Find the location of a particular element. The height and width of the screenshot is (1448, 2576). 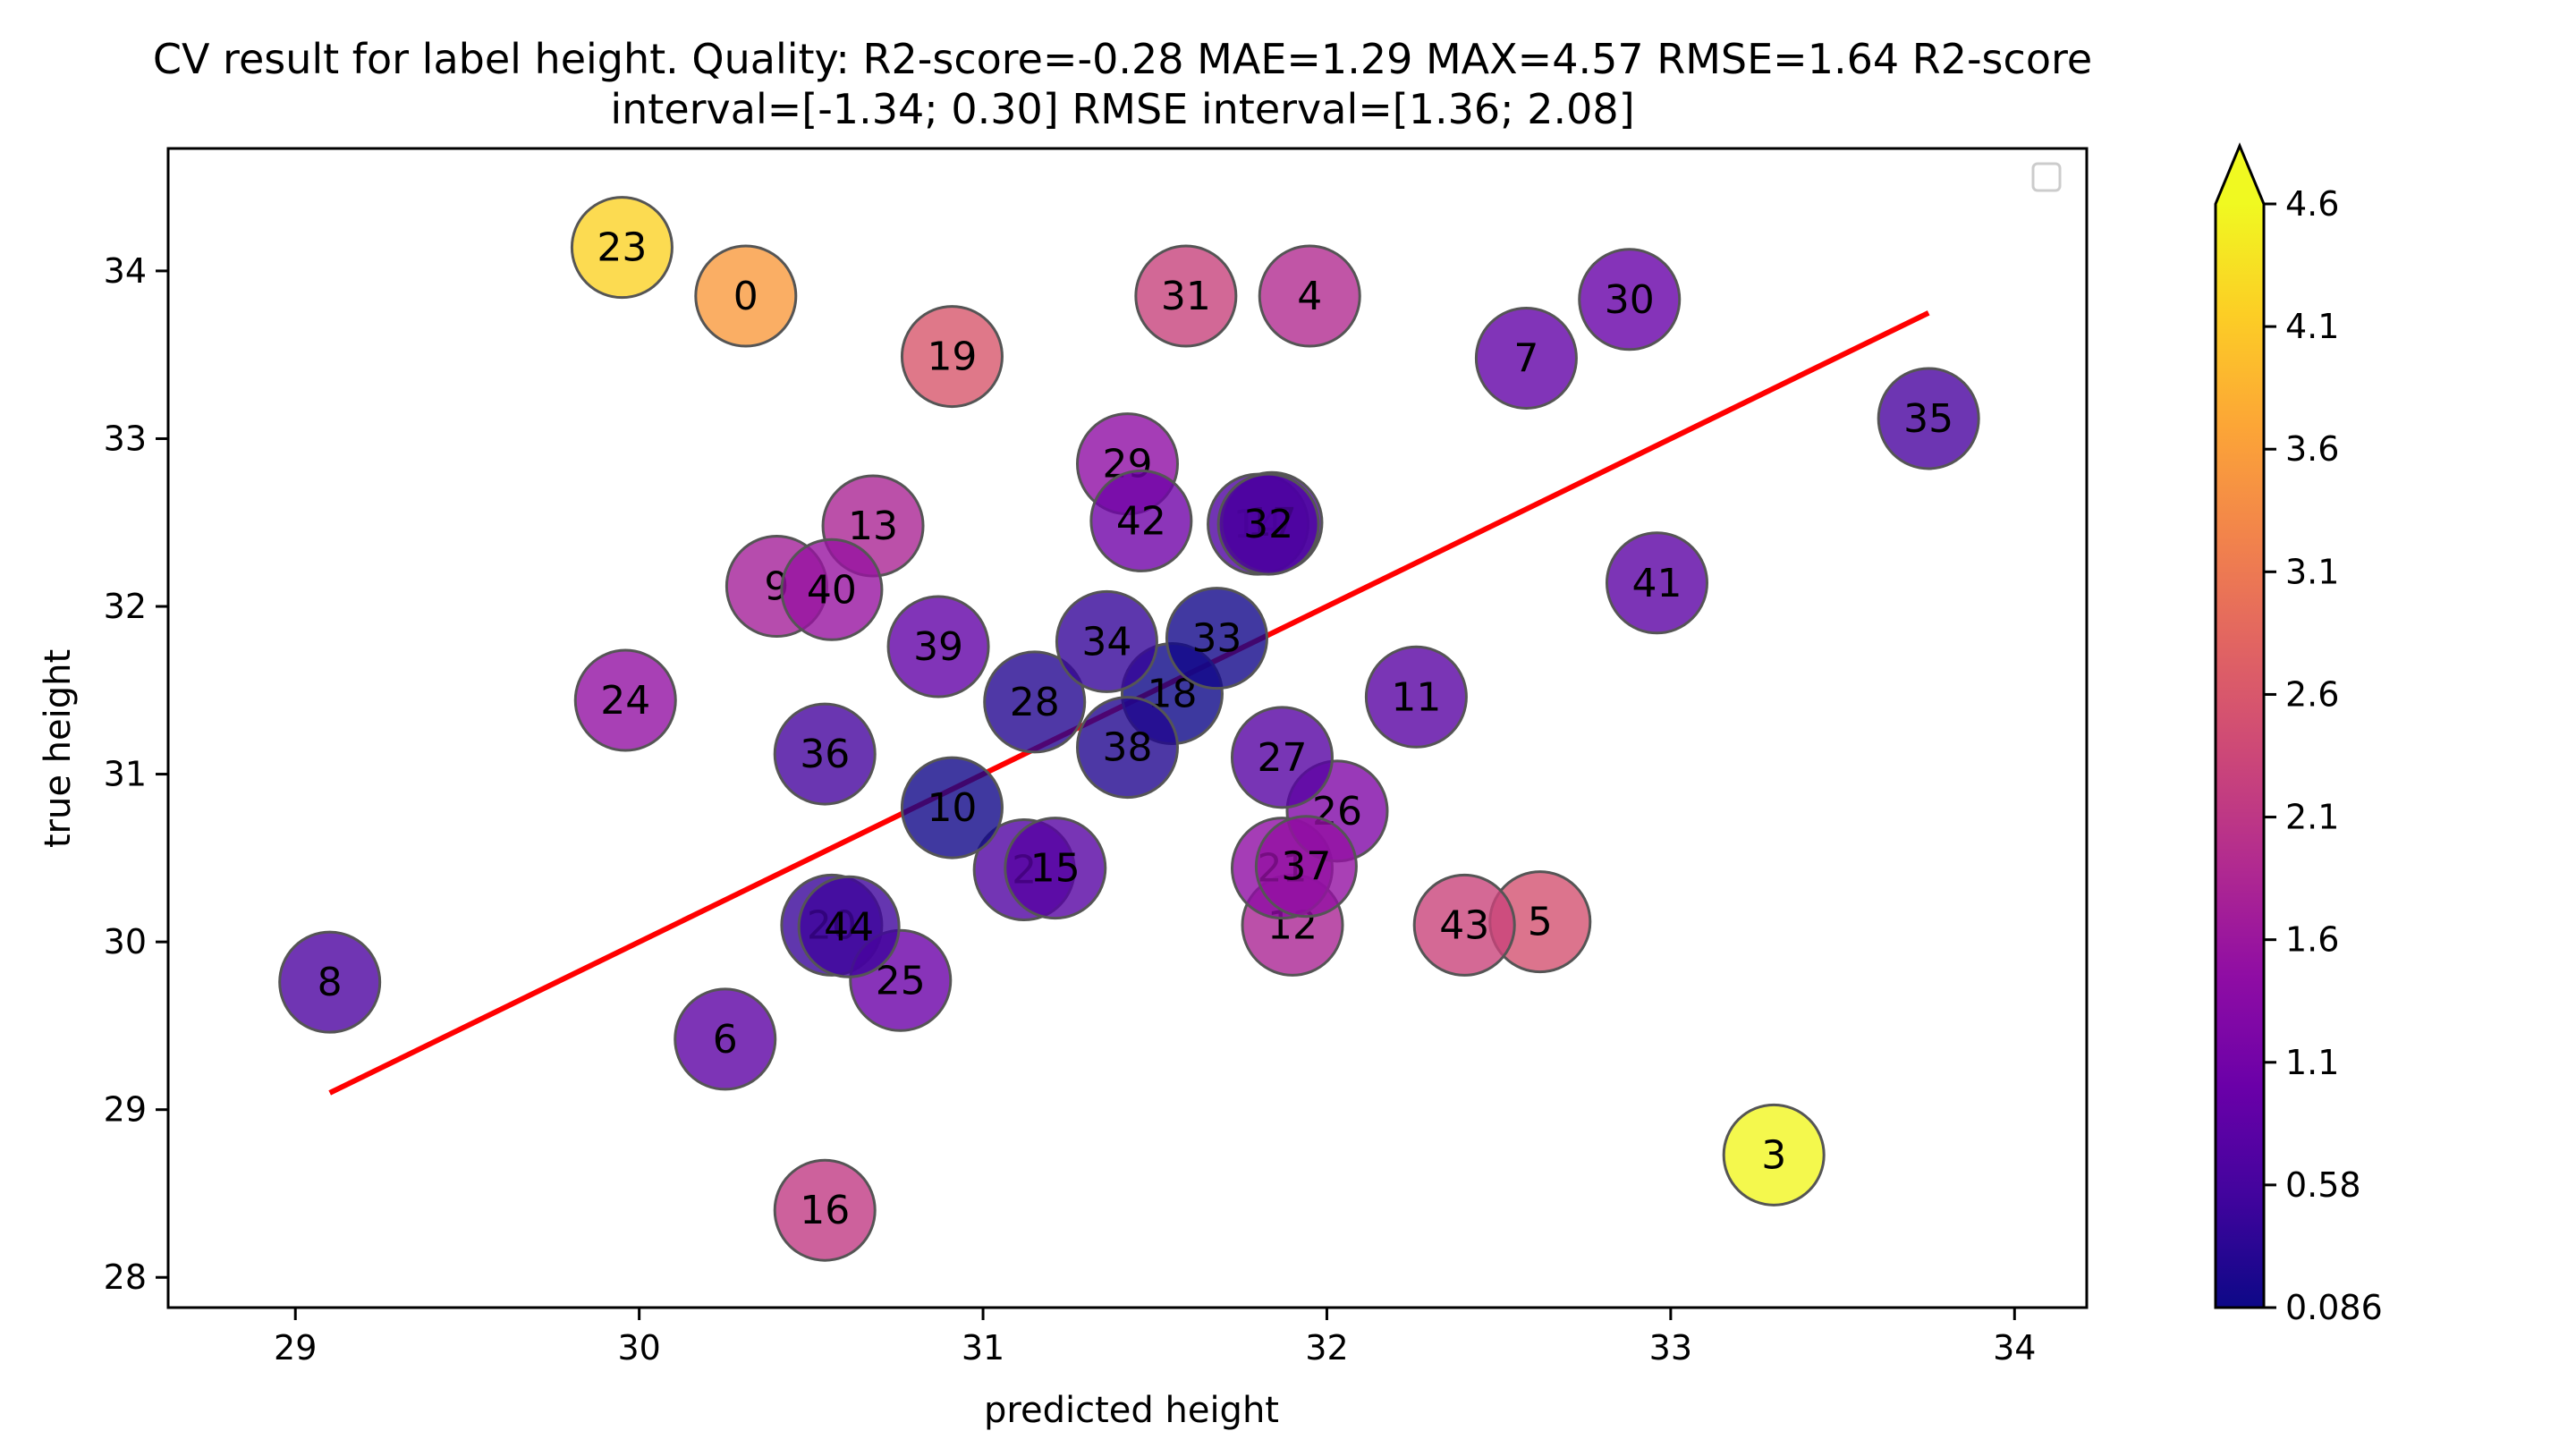

colorbar-tick-label: 4.6 is located at coordinates (2312, 204).